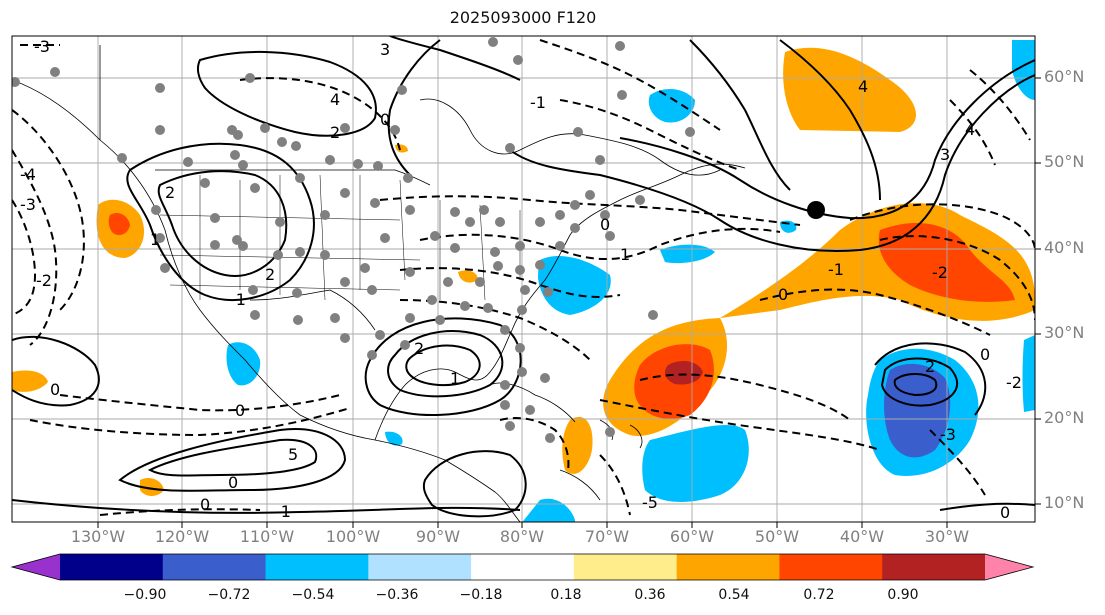 The width and height of the screenshot is (1105, 615). I want to click on colorbar, so click(522, 567).